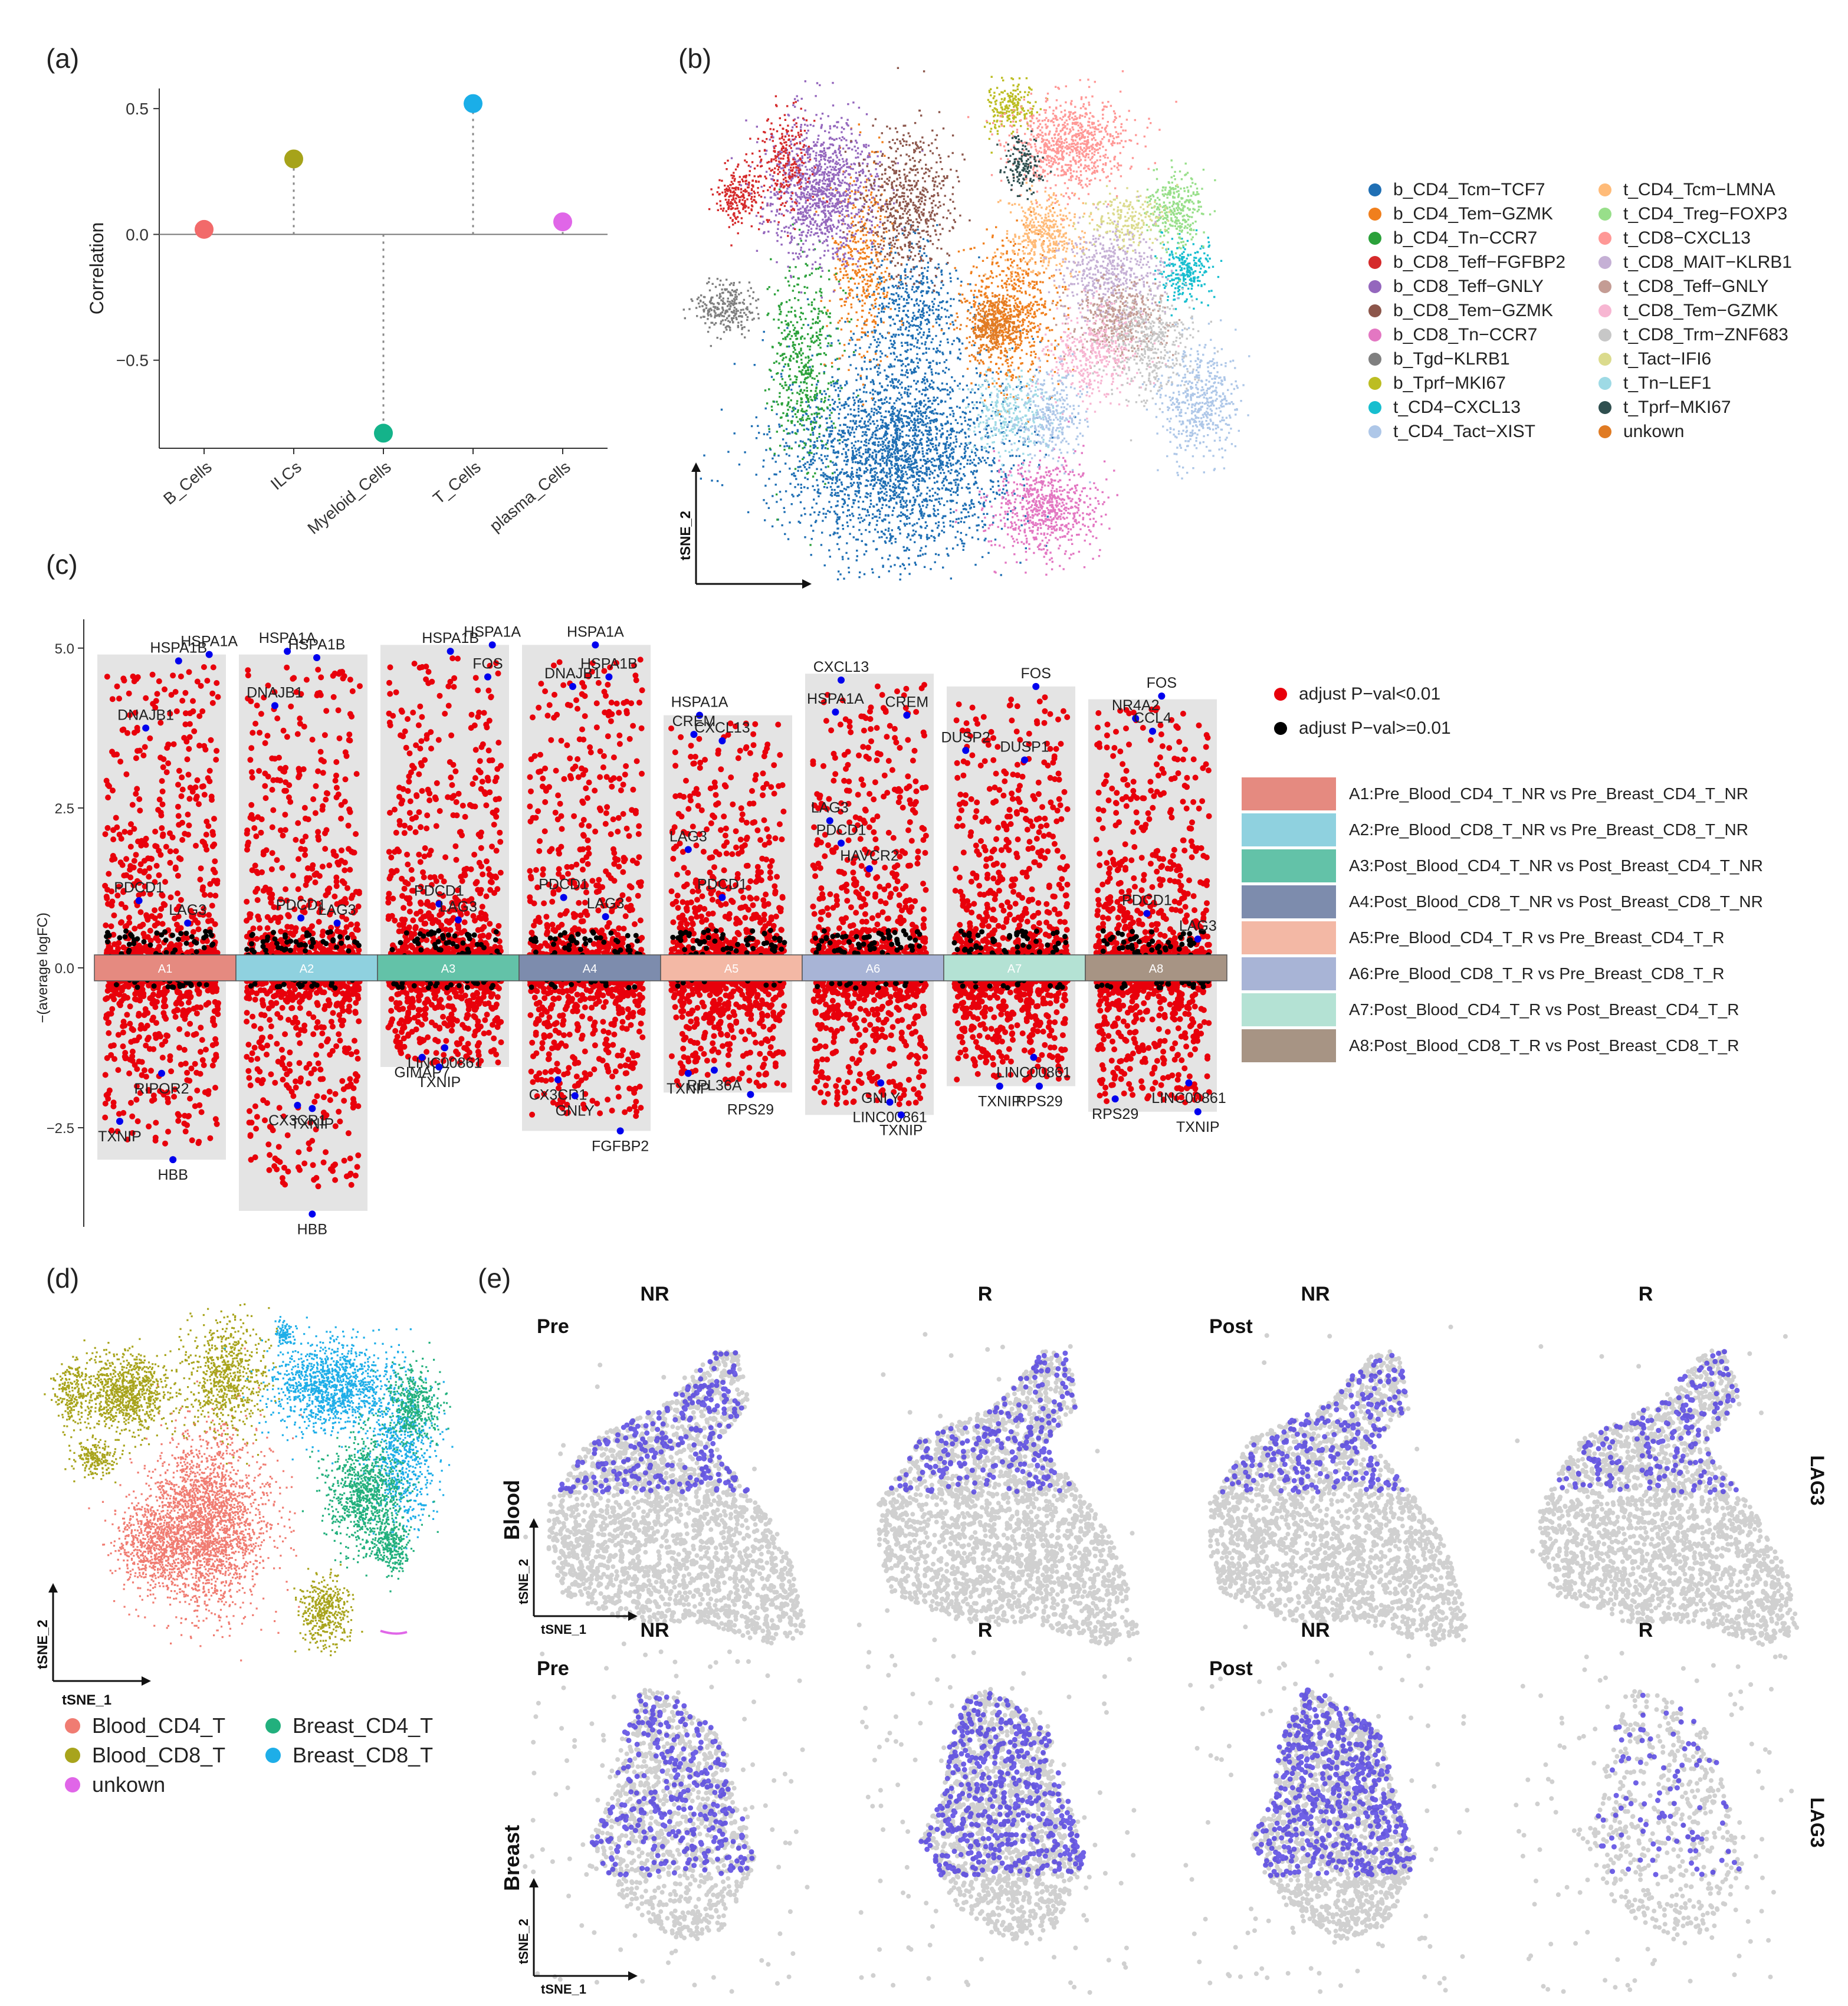 The height and width of the screenshot is (2006, 1848). I want to click on c-group-strip-label: A8, so click(1156, 969).